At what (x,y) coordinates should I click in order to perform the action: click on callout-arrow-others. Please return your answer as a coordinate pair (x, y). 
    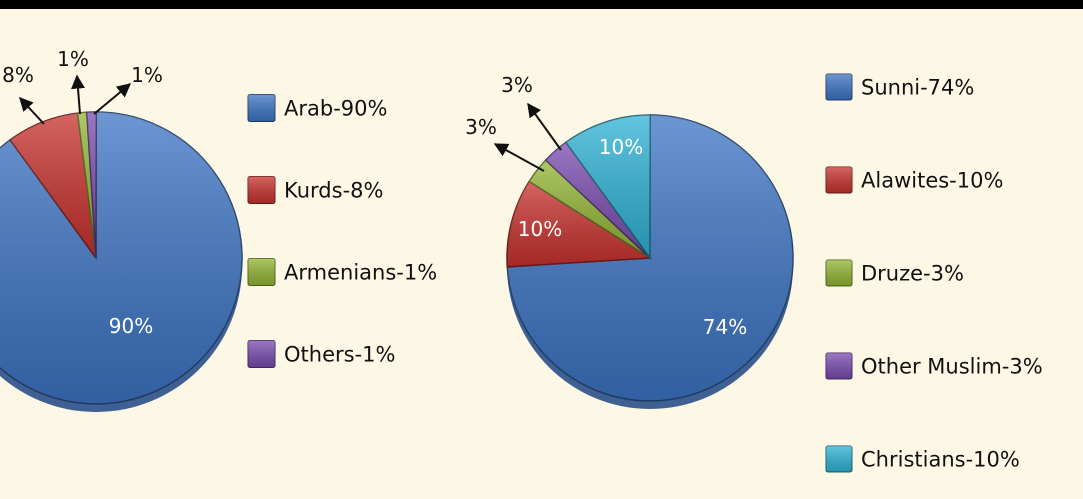
    Looking at the image, I should click on (112, 99).